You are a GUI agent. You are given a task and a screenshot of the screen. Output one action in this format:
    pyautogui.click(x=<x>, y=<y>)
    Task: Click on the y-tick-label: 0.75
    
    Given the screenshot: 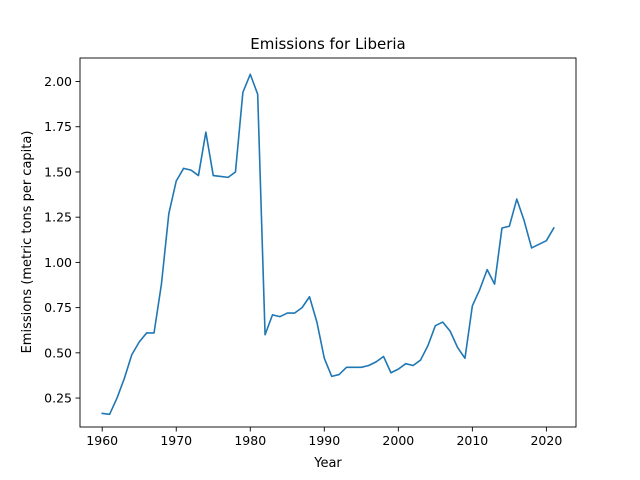 What is the action you would take?
    pyautogui.click(x=58, y=307)
    